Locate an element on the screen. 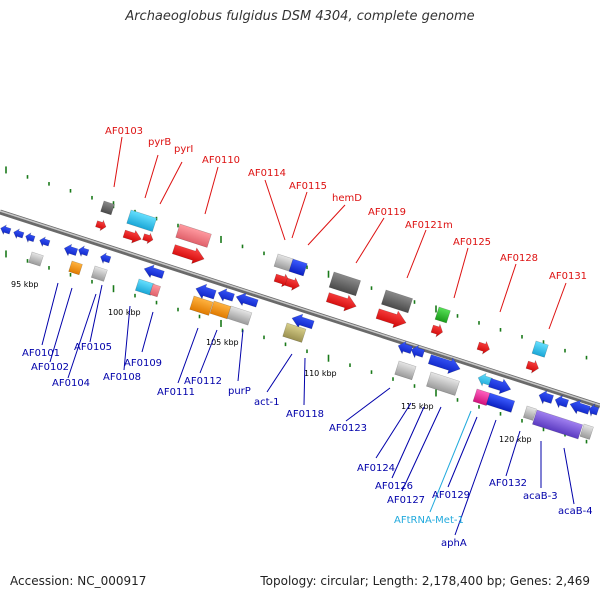 The width and height of the screenshot is (600, 600). gene-label-af0132: AF0132 is located at coordinates (508, 483).